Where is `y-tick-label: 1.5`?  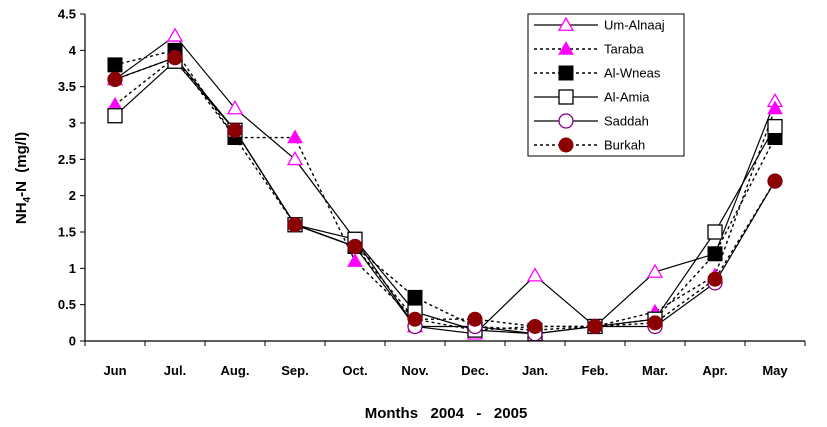 y-tick-label: 1.5 is located at coordinates (67, 232).